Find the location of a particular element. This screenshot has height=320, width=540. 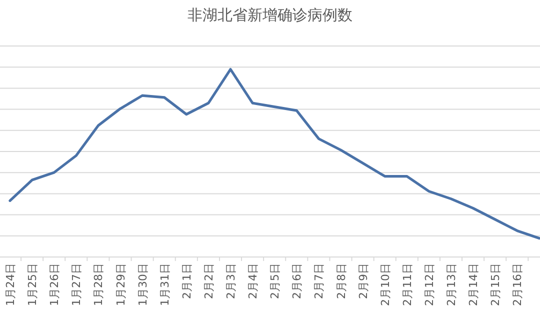

x-tick-label: 1月30日 is located at coordinates (143, 284).